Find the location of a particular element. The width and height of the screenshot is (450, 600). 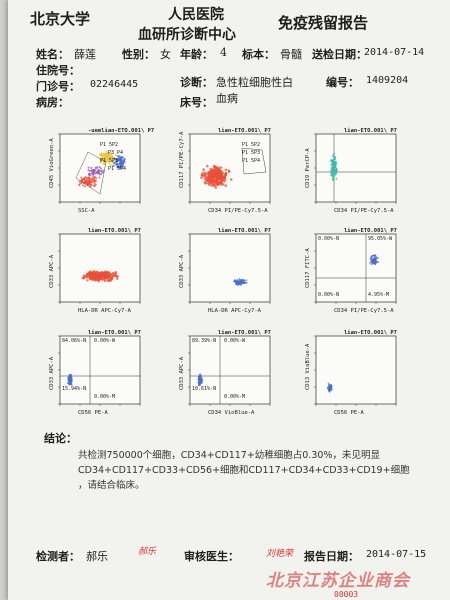

conclusion-line-1: 共检测750000个细胞，CD34+CD117+幼稚细胞占0.30%，未见明显 is located at coordinates (229, 455).